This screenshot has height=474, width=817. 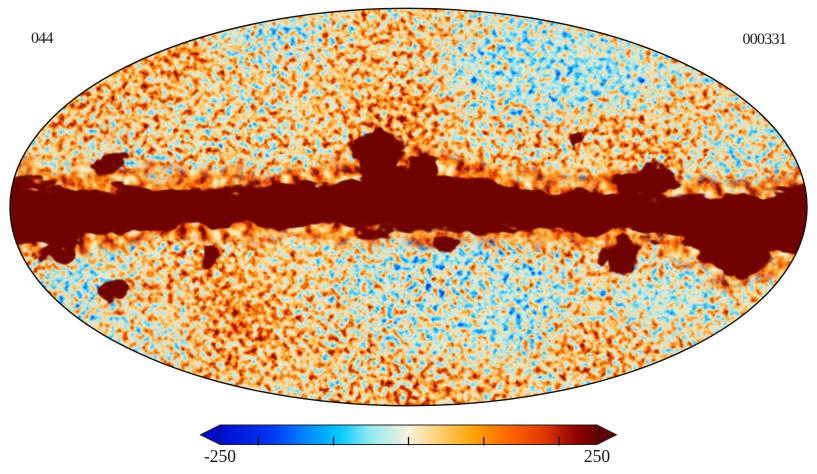 I want to click on svg-text: 000331, so click(x=765, y=39).